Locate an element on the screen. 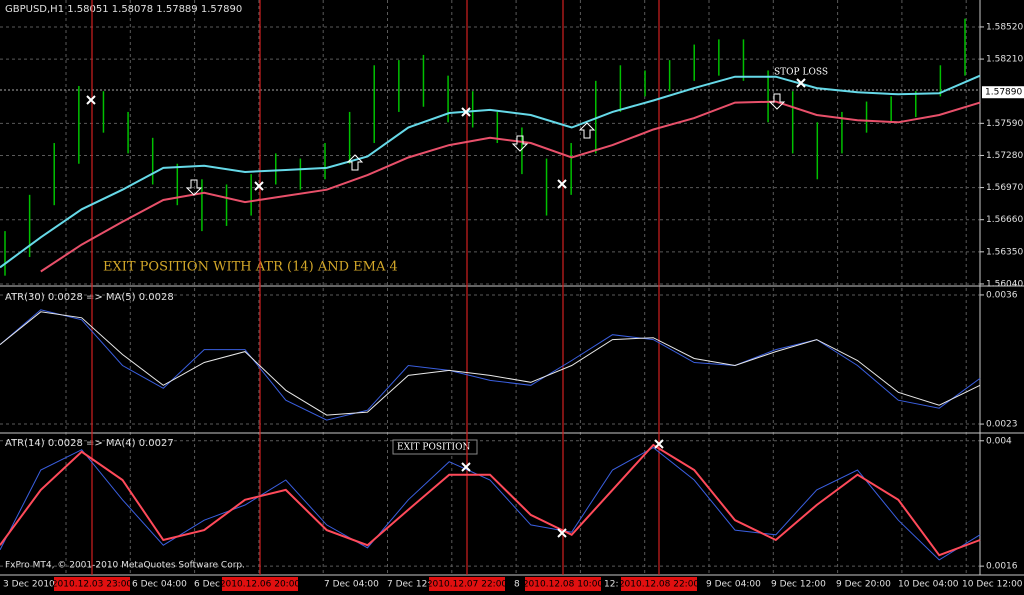 The width and height of the screenshot is (1024, 595). current-price-box is located at coordinates (1003, 92).